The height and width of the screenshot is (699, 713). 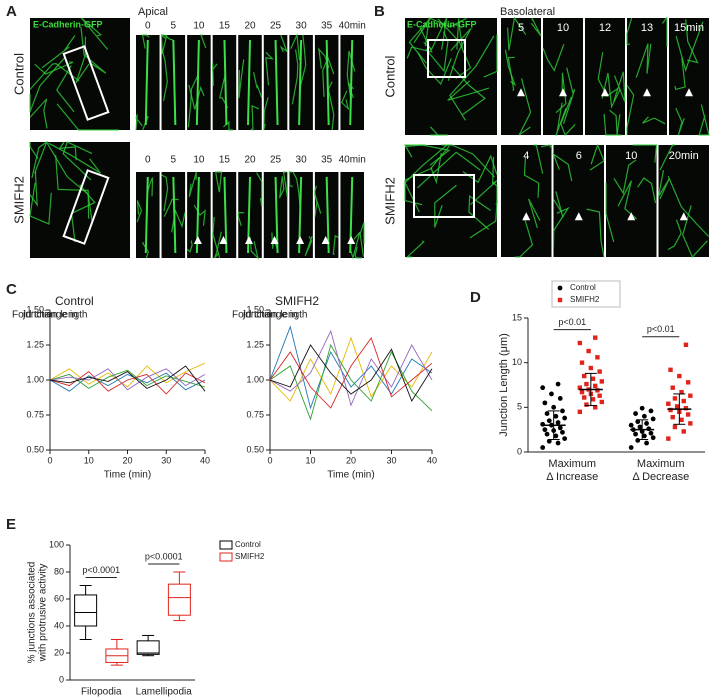 What do you see at coordinates (74, 301) in the screenshot?
I see `chart-title: Control` at bounding box center [74, 301].